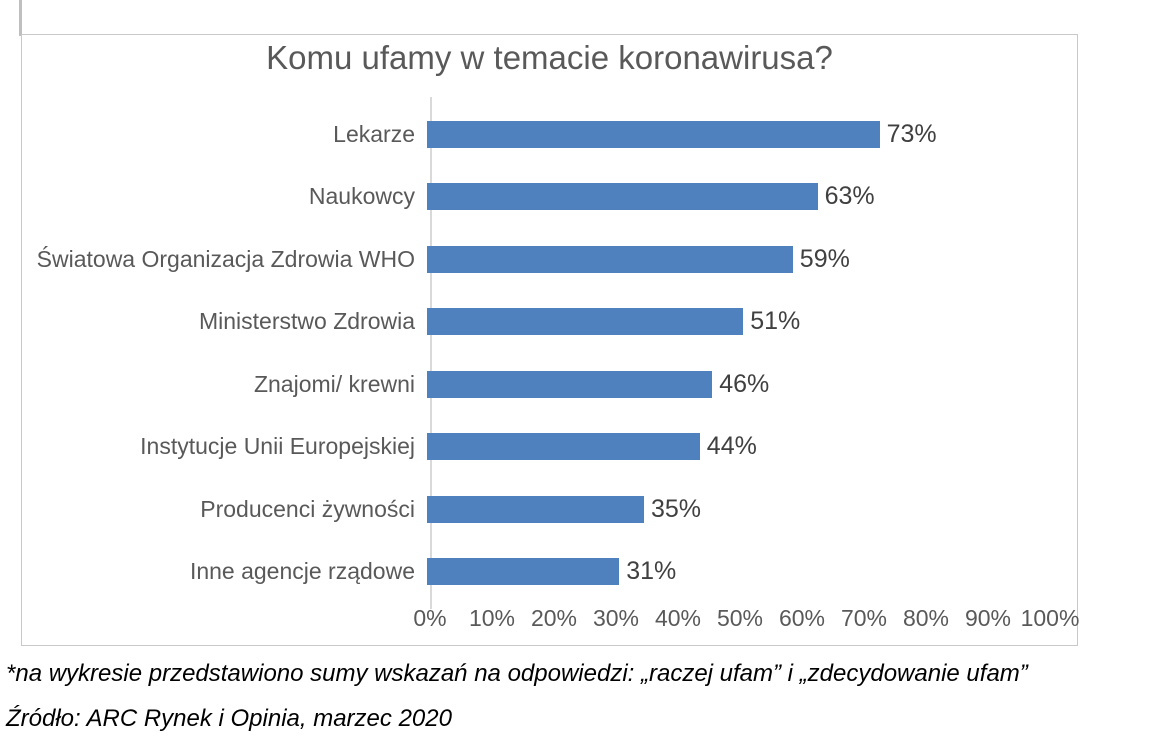 The width and height of the screenshot is (1166, 754). Describe the element at coordinates (20, 18) in the screenshot. I see `slide-accent-tick` at that location.